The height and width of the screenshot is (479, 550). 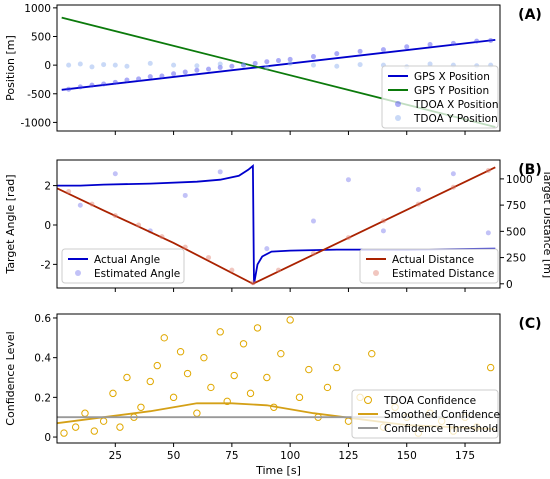 What do you see at coordinates (290, 456) in the screenshot?
I see `x-tick-label: 100` at bounding box center [290, 456].